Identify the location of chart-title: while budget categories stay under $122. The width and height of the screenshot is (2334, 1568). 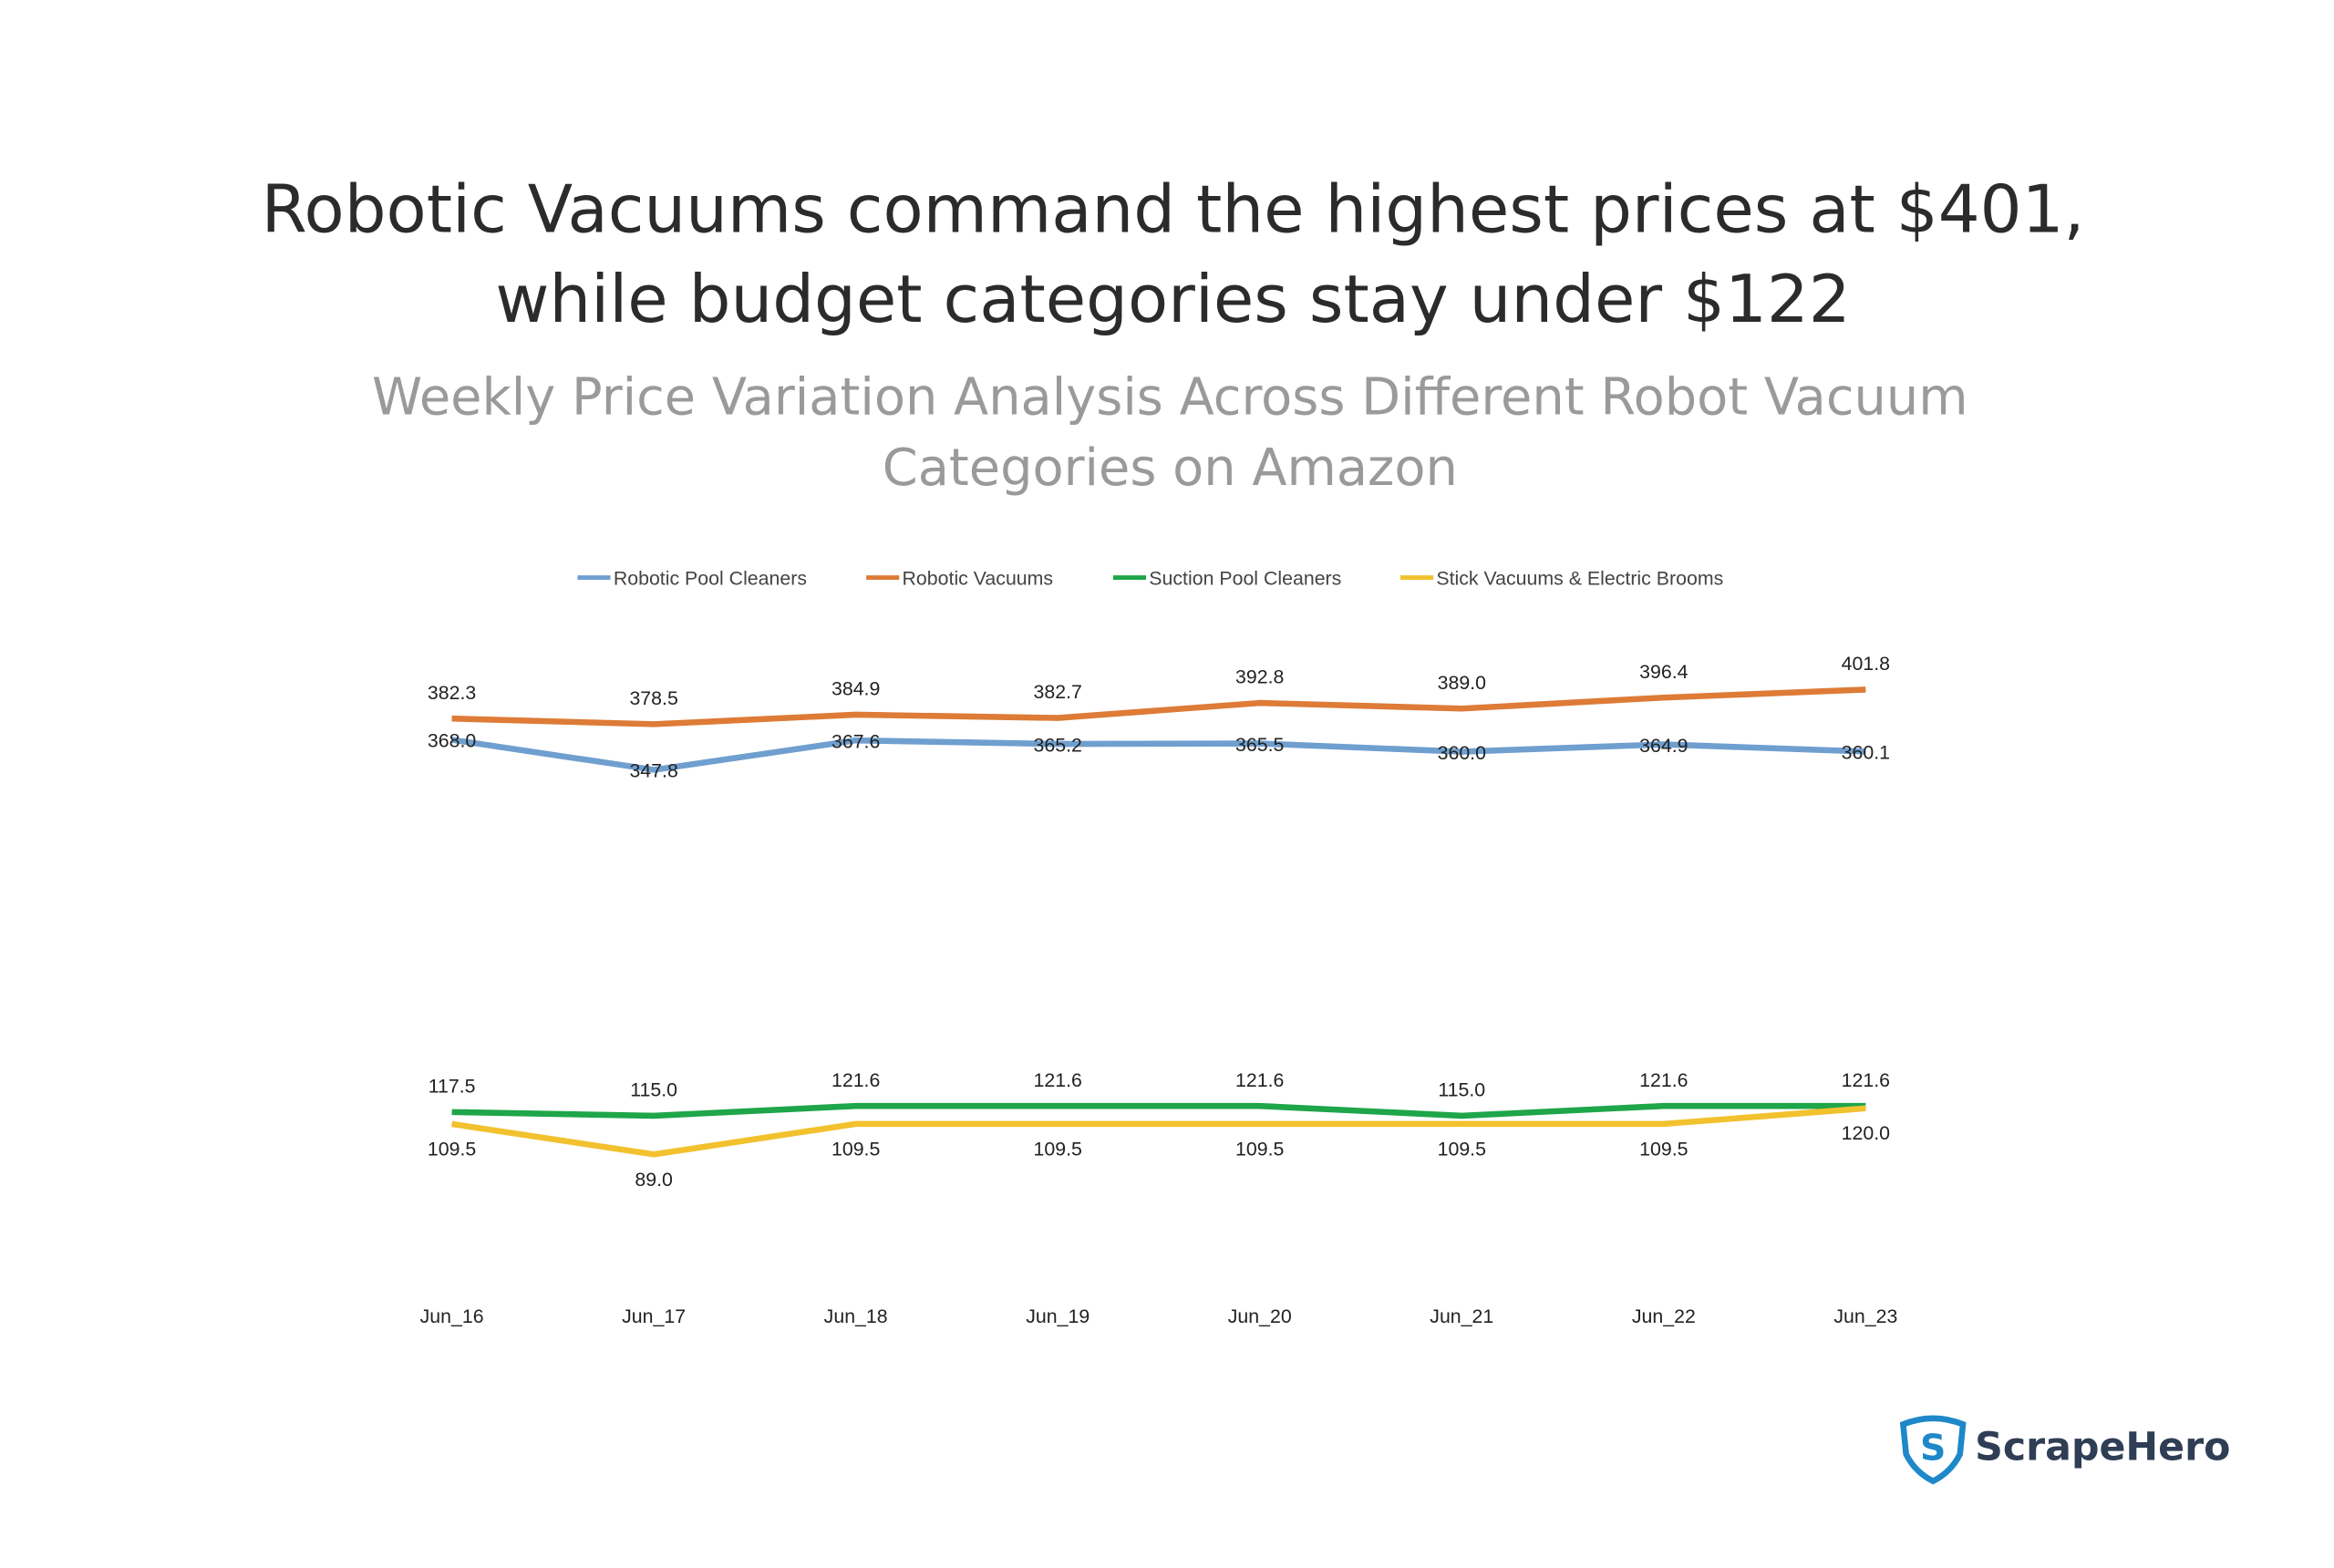
(1173, 300).